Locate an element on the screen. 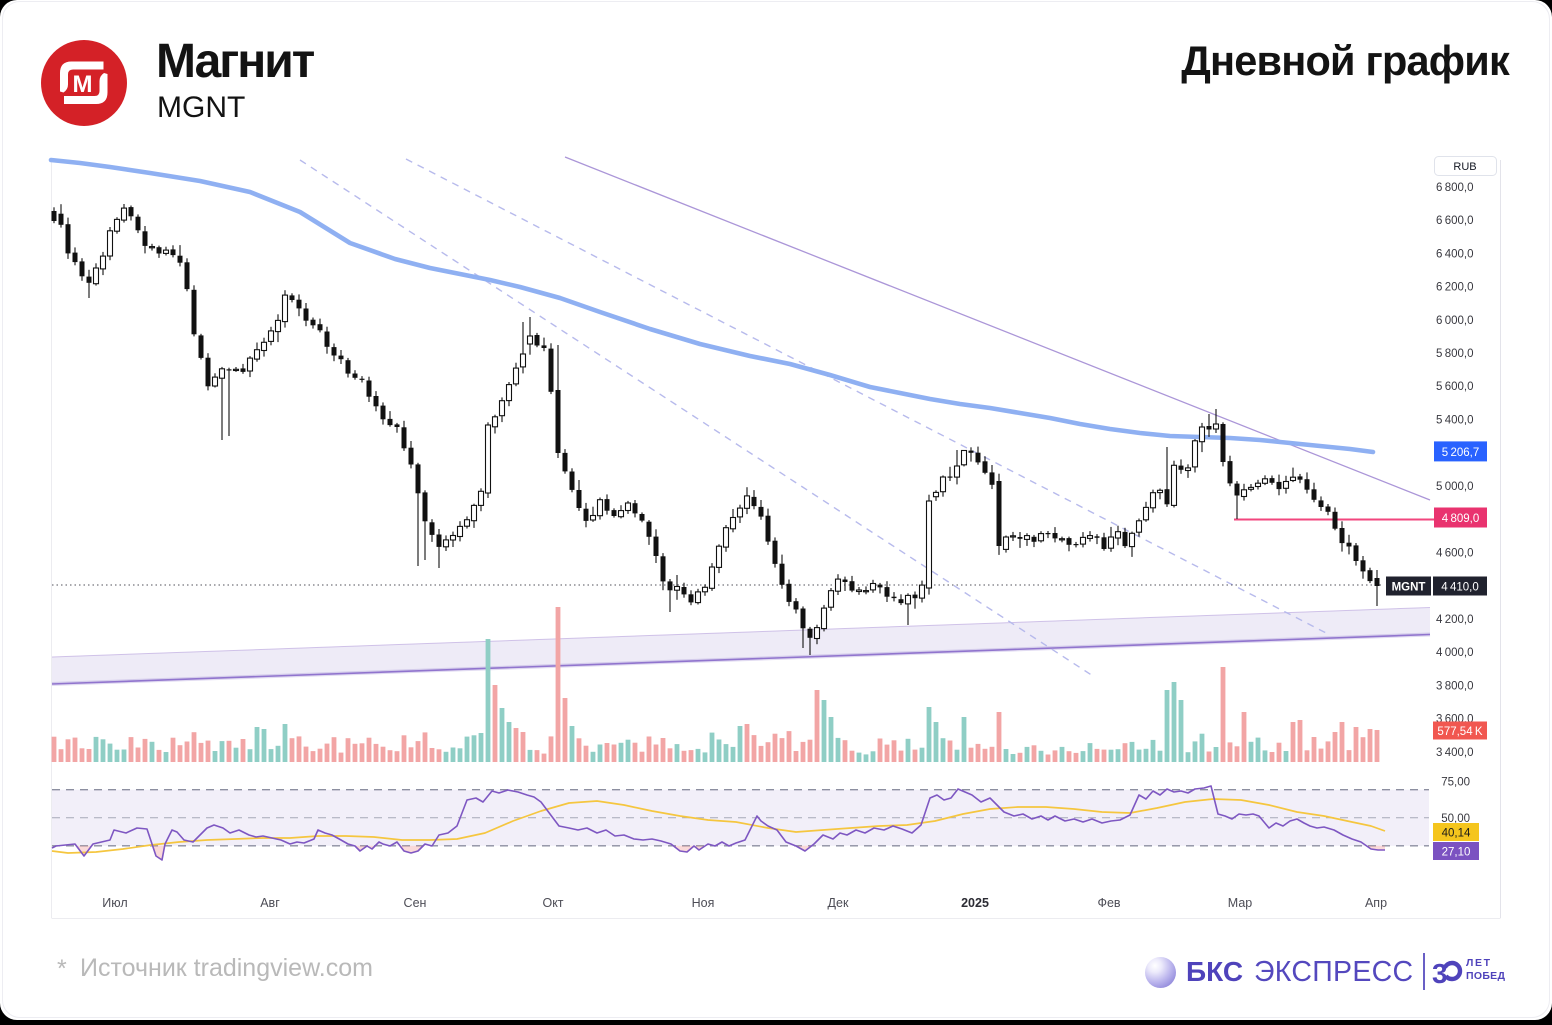 This screenshot has width=1552, height=1025. svg-text: 5 600,0 is located at coordinates (1454, 387).